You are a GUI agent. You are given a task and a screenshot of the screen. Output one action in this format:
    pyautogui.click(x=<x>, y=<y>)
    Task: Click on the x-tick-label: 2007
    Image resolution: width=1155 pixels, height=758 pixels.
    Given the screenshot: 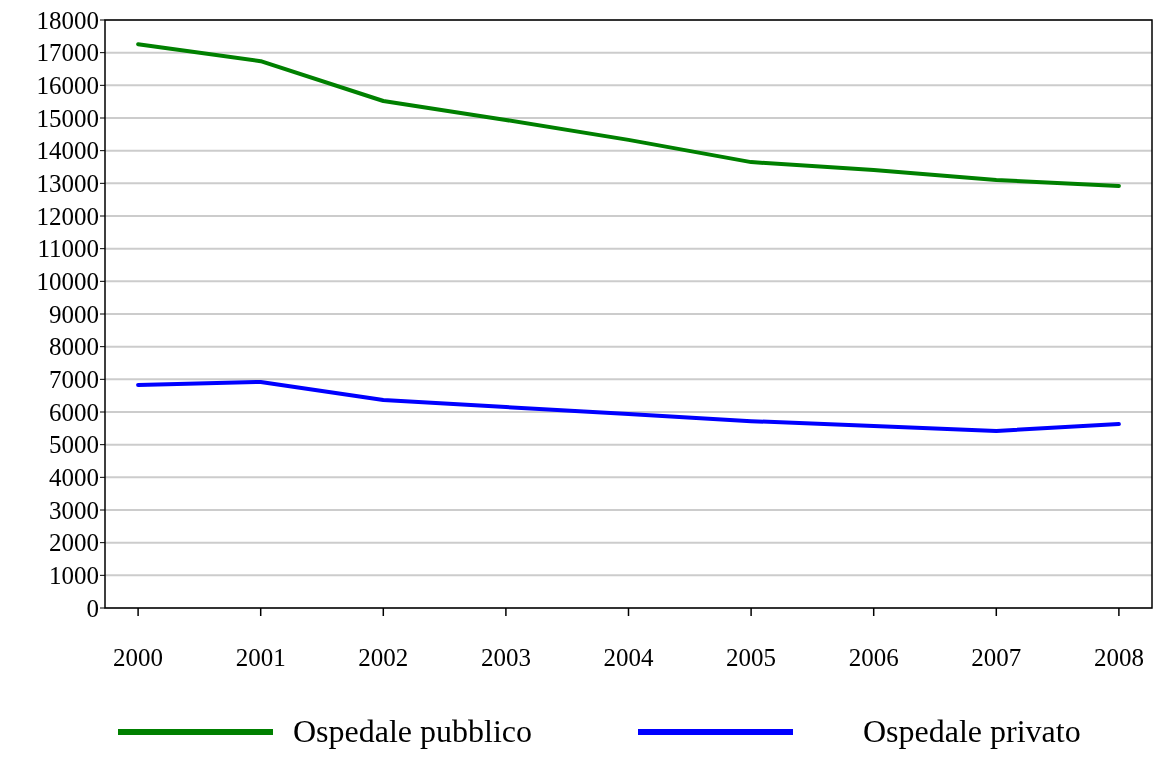 What is the action you would take?
    pyautogui.click(x=996, y=657)
    